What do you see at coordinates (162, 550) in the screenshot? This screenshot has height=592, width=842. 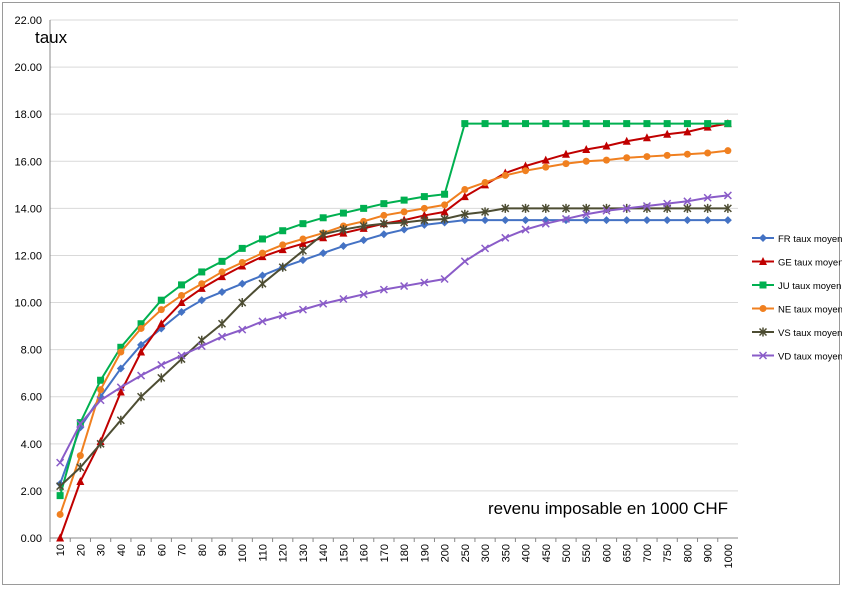 I see `x-tick-label: 60` at bounding box center [162, 550].